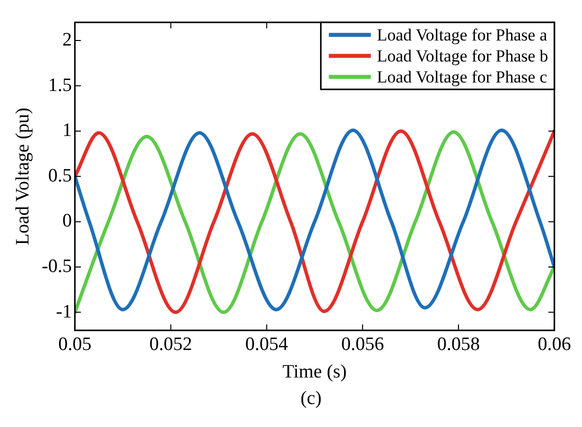  What do you see at coordinates (362, 344) in the screenshot?
I see `x-tick-label: 0.056` at bounding box center [362, 344].